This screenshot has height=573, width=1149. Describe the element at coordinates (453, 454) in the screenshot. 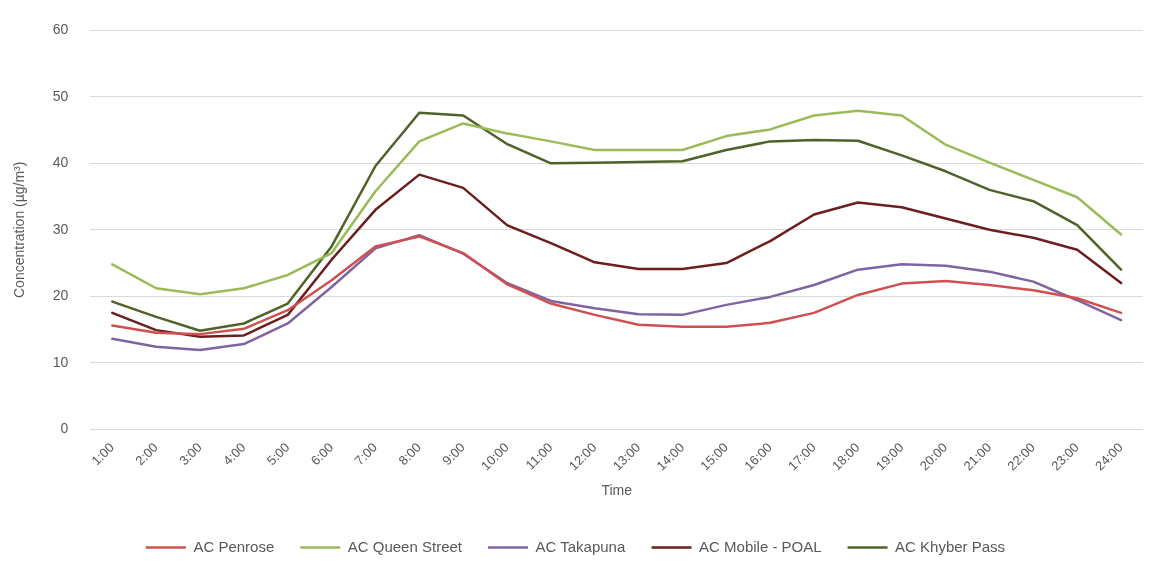

I see `x-tick-label: 9:00` at that location.